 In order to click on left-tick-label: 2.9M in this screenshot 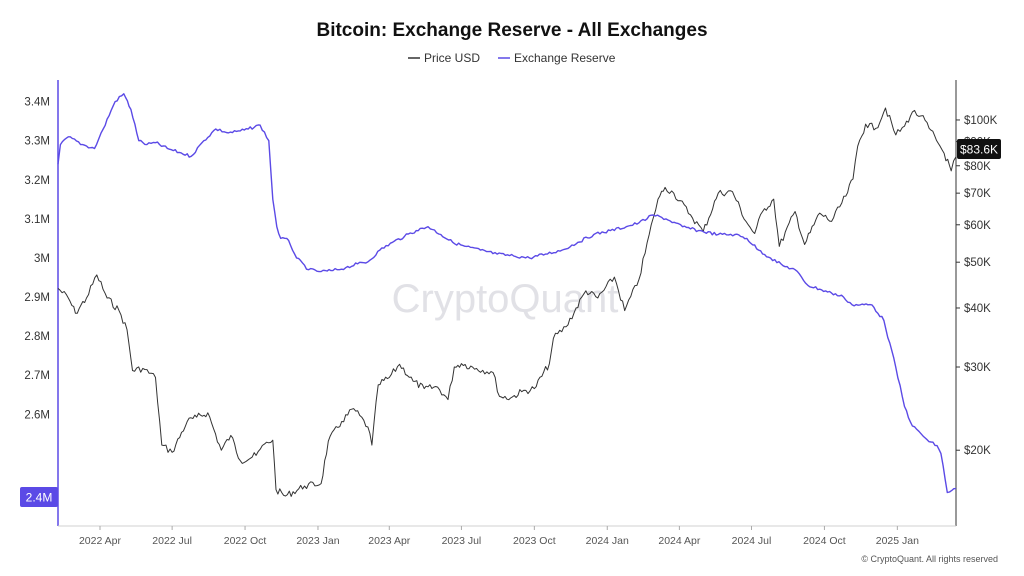, I will do `click(37, 298)`.